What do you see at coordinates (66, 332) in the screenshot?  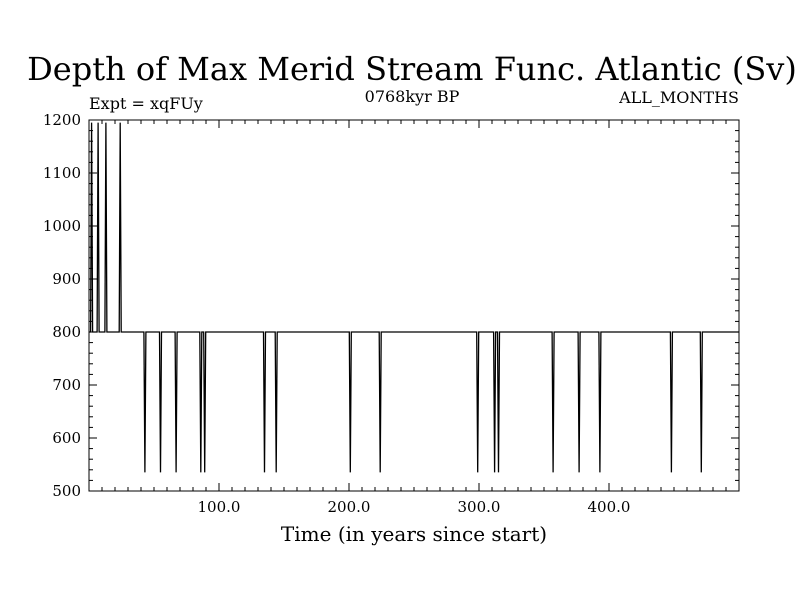 I see `y-tick-label: 800` at bounding box center [66, 332].